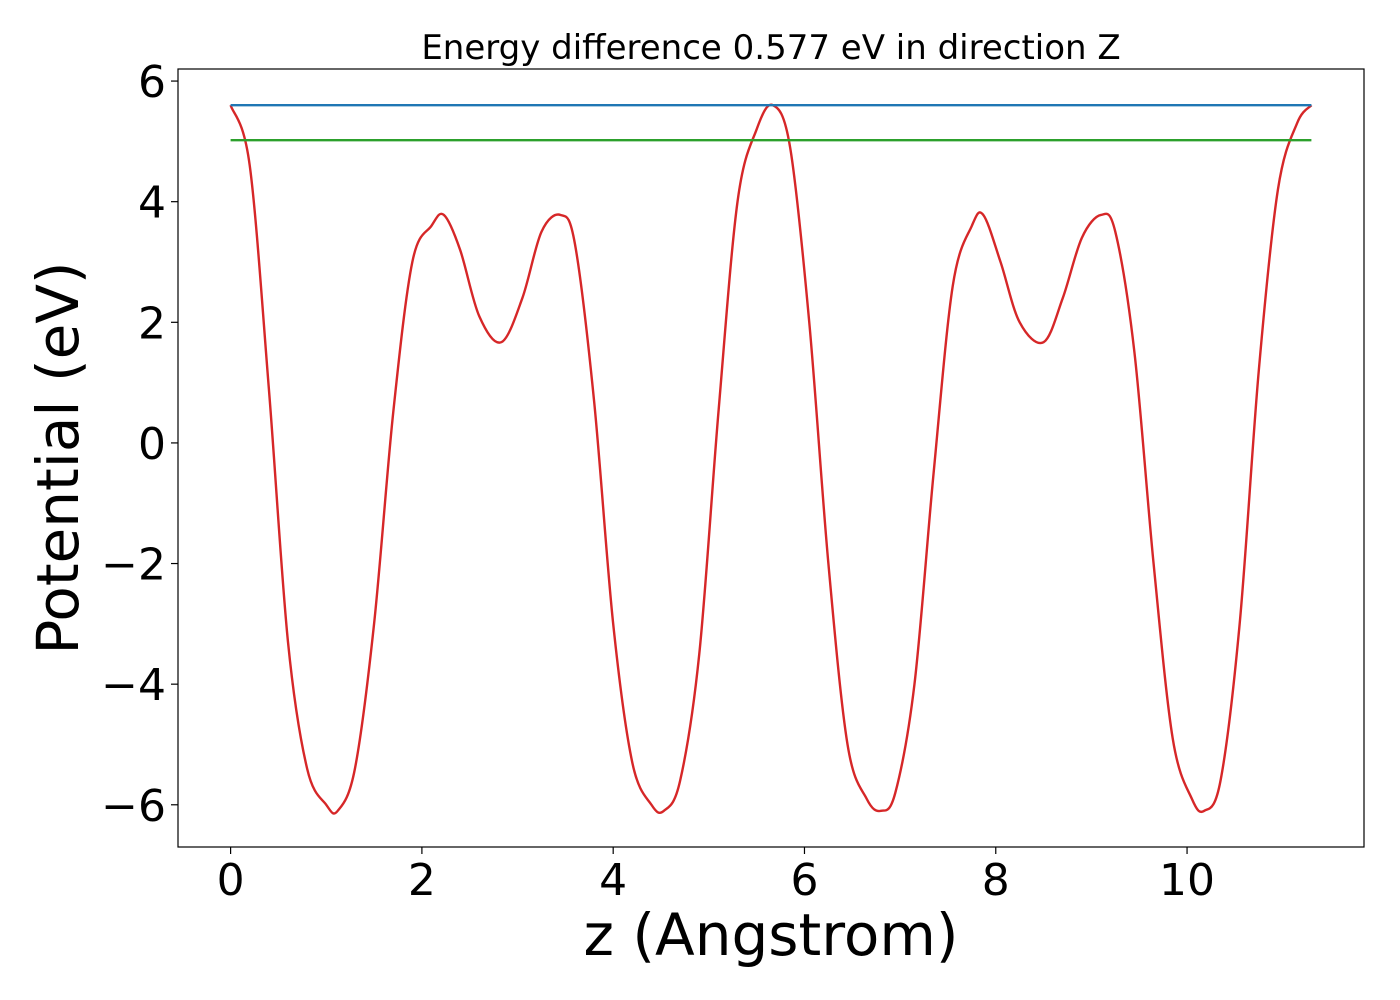 Image resolution: width=1400 pixels, height=1000 pixels. I want to click on y-tick-label: −4, so click(133, 685).